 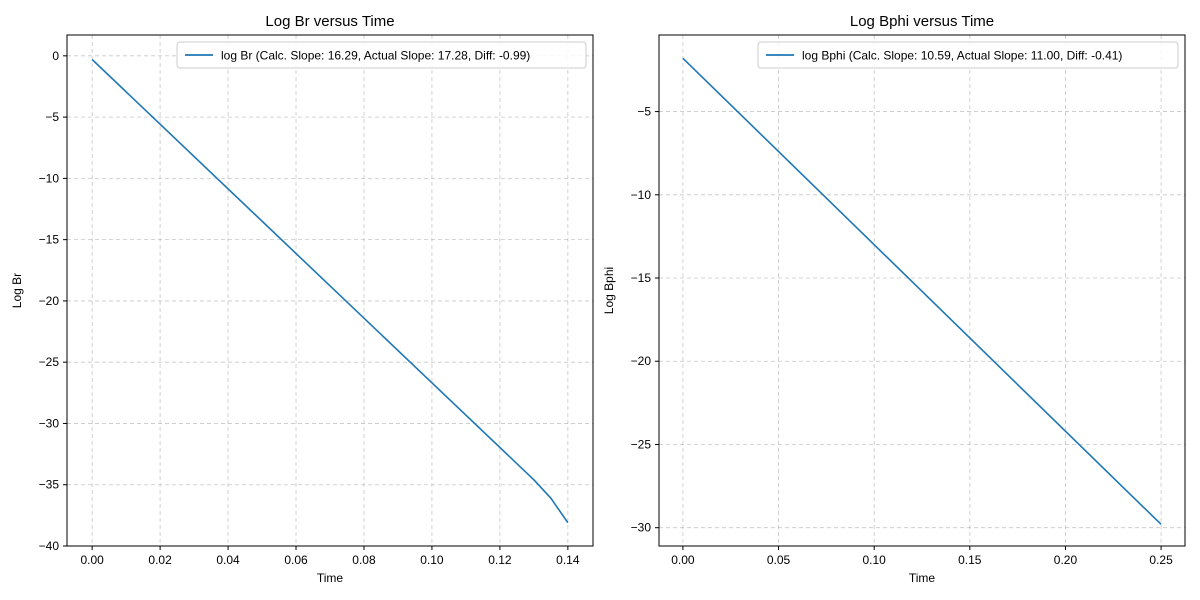 What do you see at coordinates (922, 21) in the screenshot?
I see `chart-title: Log Bphi versus Time` at bounding box center [922, 21].